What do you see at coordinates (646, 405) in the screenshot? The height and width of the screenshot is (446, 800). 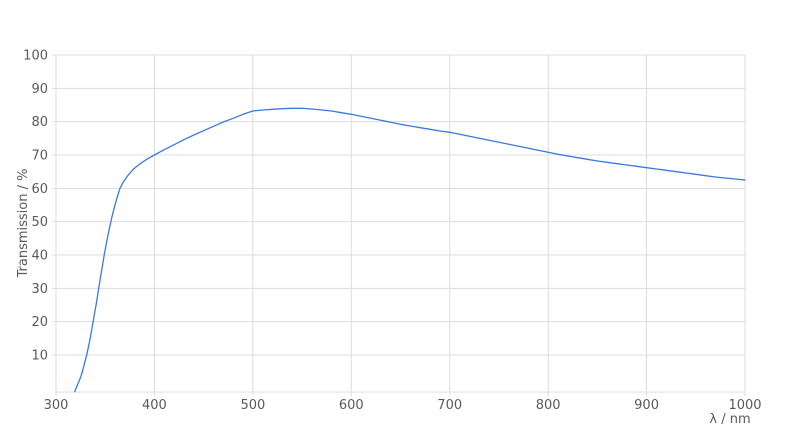 I see `x-tick-label: 900` at bounding box center [646, 405].